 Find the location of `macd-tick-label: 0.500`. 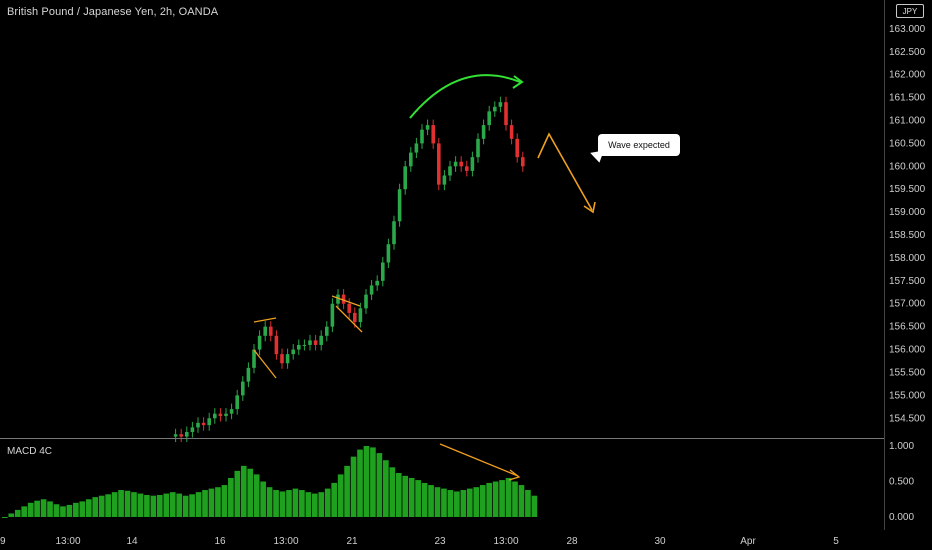

macd-tick-label: 0.500 is located at coordinates (901, 482).